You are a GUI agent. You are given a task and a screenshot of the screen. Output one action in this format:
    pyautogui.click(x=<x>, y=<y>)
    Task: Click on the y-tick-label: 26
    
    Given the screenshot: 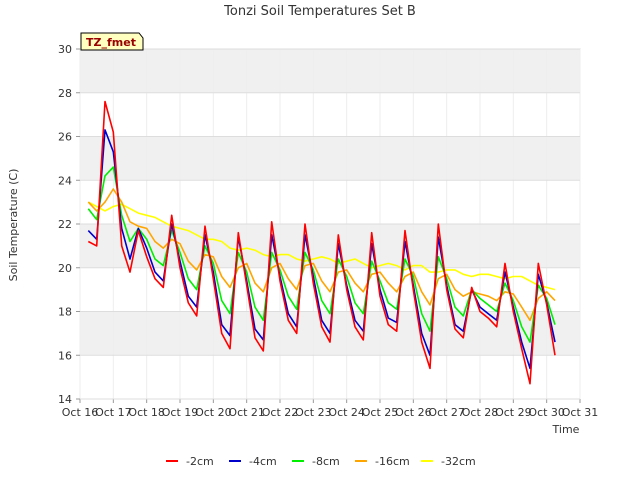 What is the action you would take?
    pyautogui.click(x=65, y=137)
    